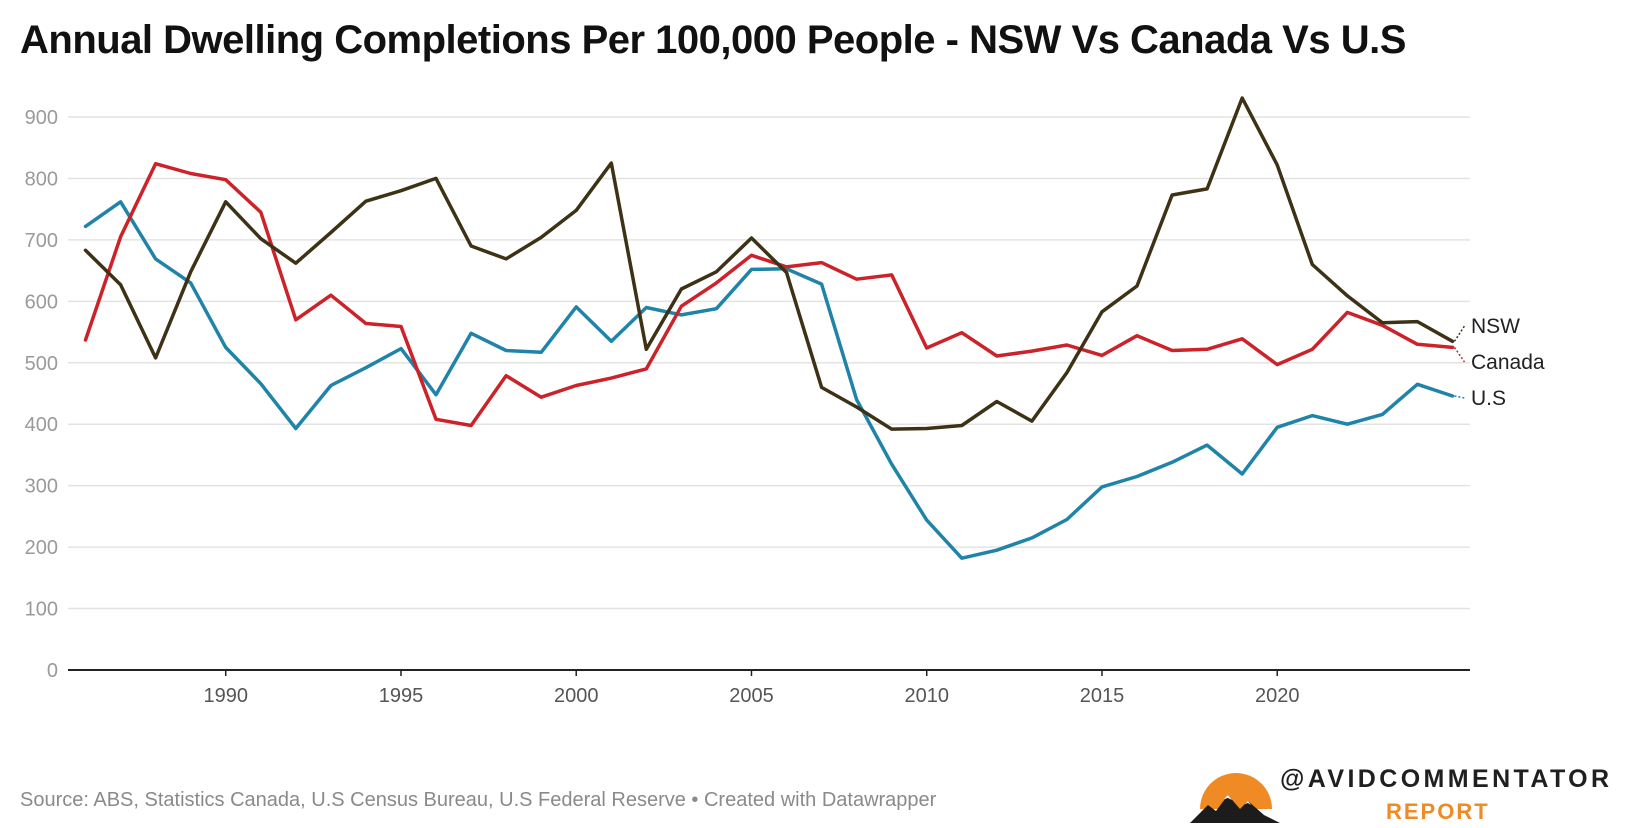 This screenshot has height=828, width=1640. Describe the element at coordinates (576, 696) in the screenshot. I see `x-tick-label: 2000` at that location.